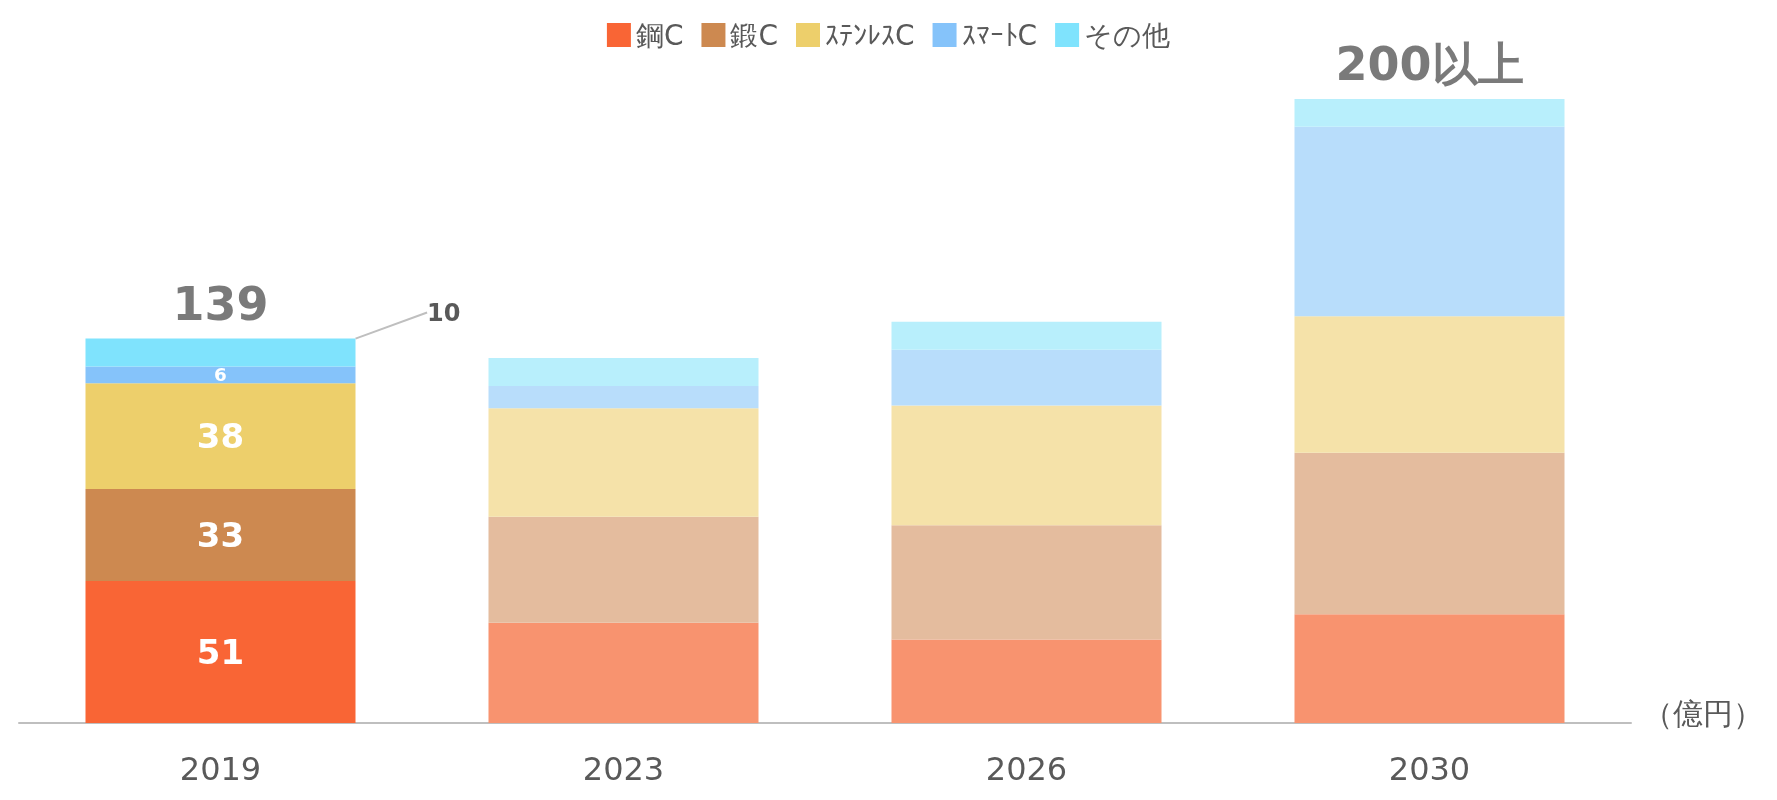  Describe the element at coordinates (220, 303) in the screenshot. I see `total-label: 139` at that location.